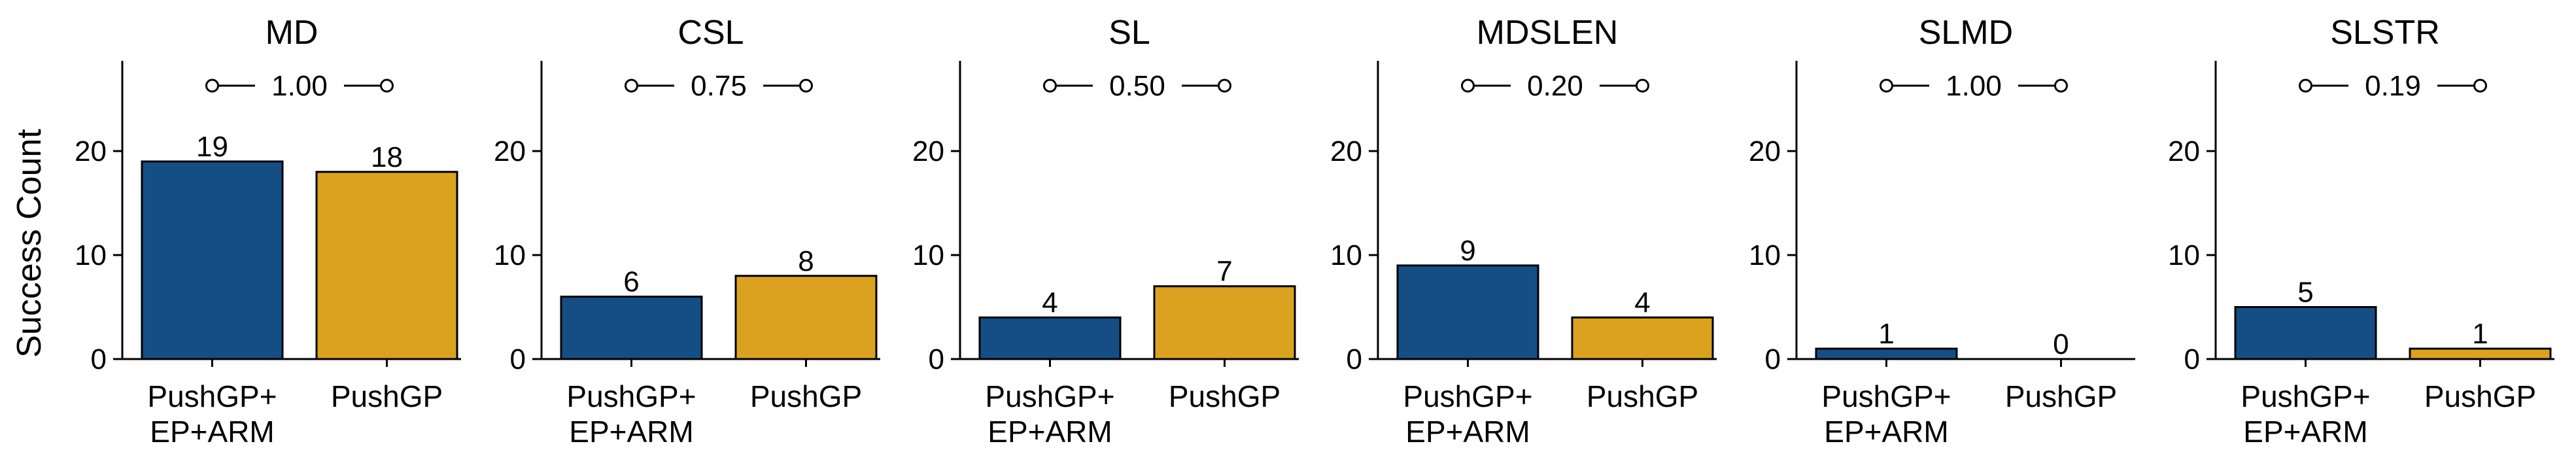  I want to click on p-value-label: 0.19, so click(2393, 86).